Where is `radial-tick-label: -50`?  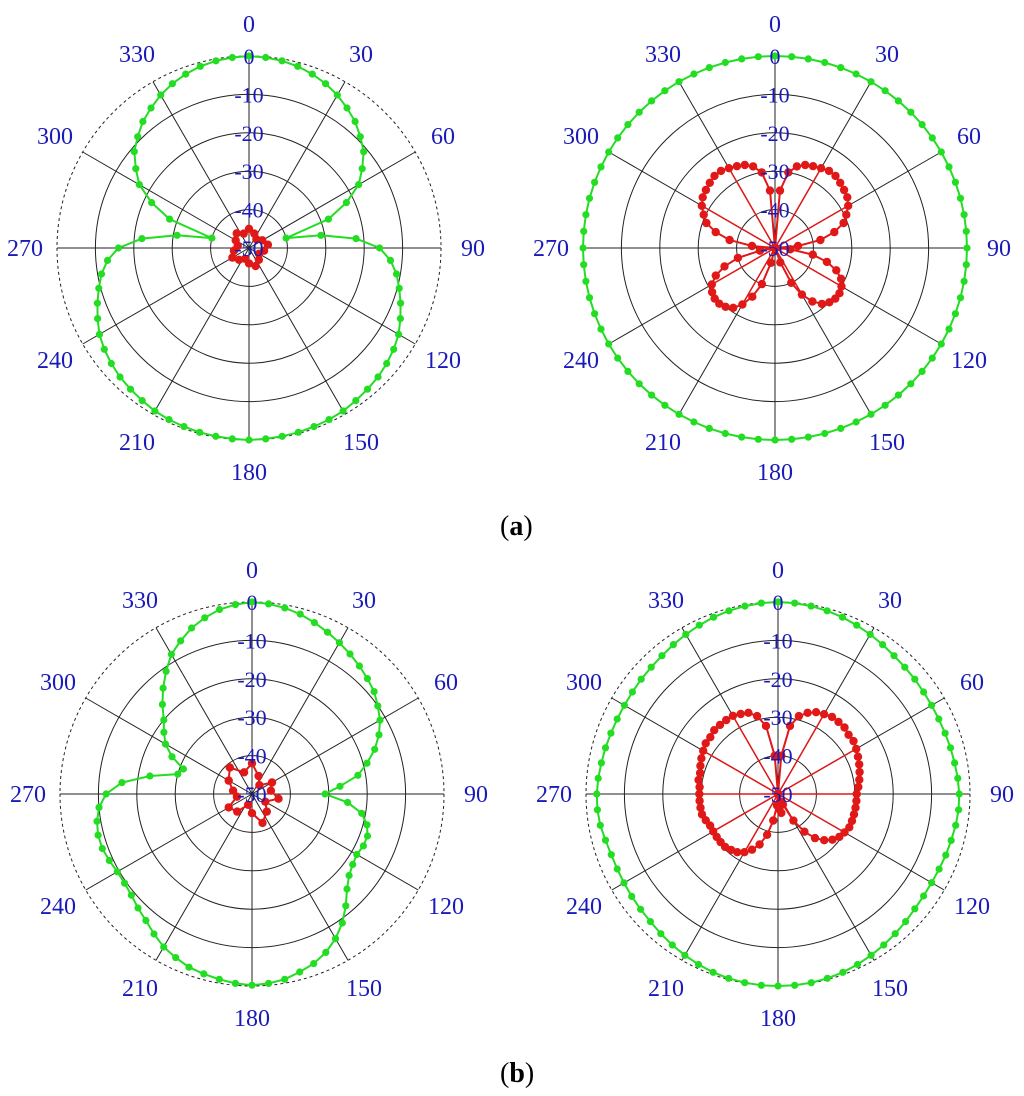 radial-tick-label: -50 is located at coordinates (774, 248).